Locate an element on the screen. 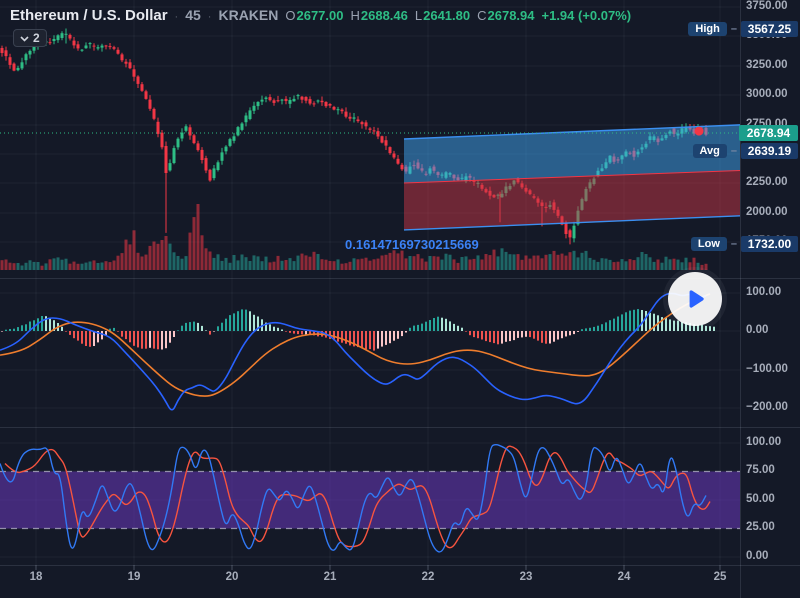 The width and height of the screenshot is (800, 598). stoch-tick-label: 25.00 is located at coordinates (760, 527).